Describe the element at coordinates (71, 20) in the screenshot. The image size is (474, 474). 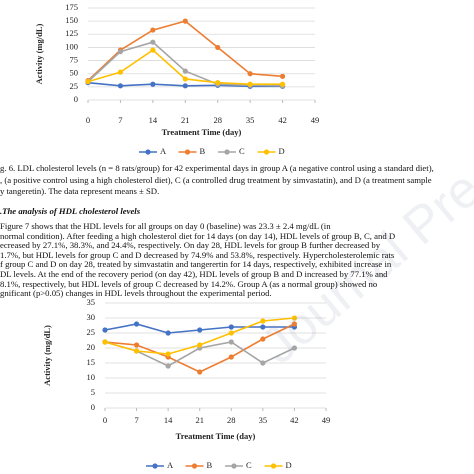
I see `y-tick-label: 150` at that location.